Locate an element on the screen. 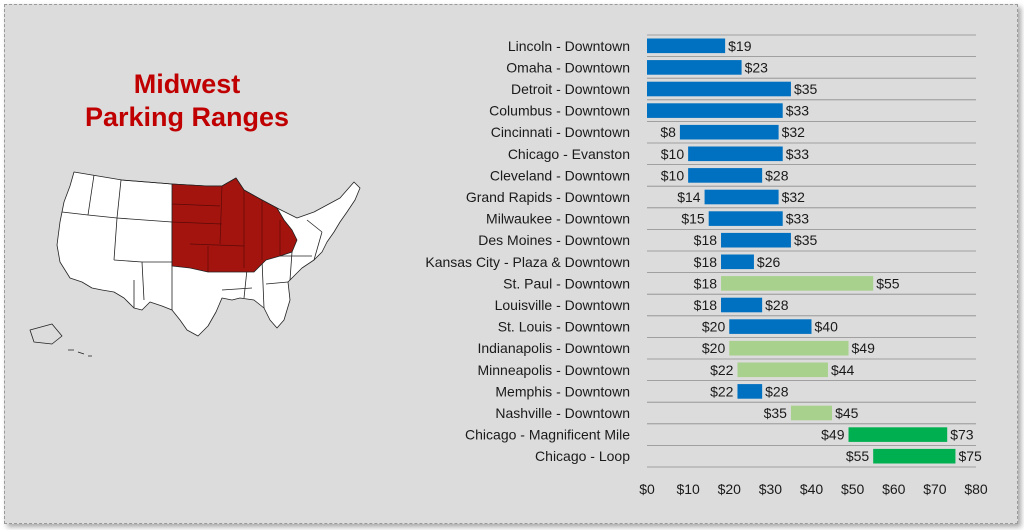 The width and height of the screenshot is (1024, 530). low-value-label: $55 is located at coordinates (858, 456).